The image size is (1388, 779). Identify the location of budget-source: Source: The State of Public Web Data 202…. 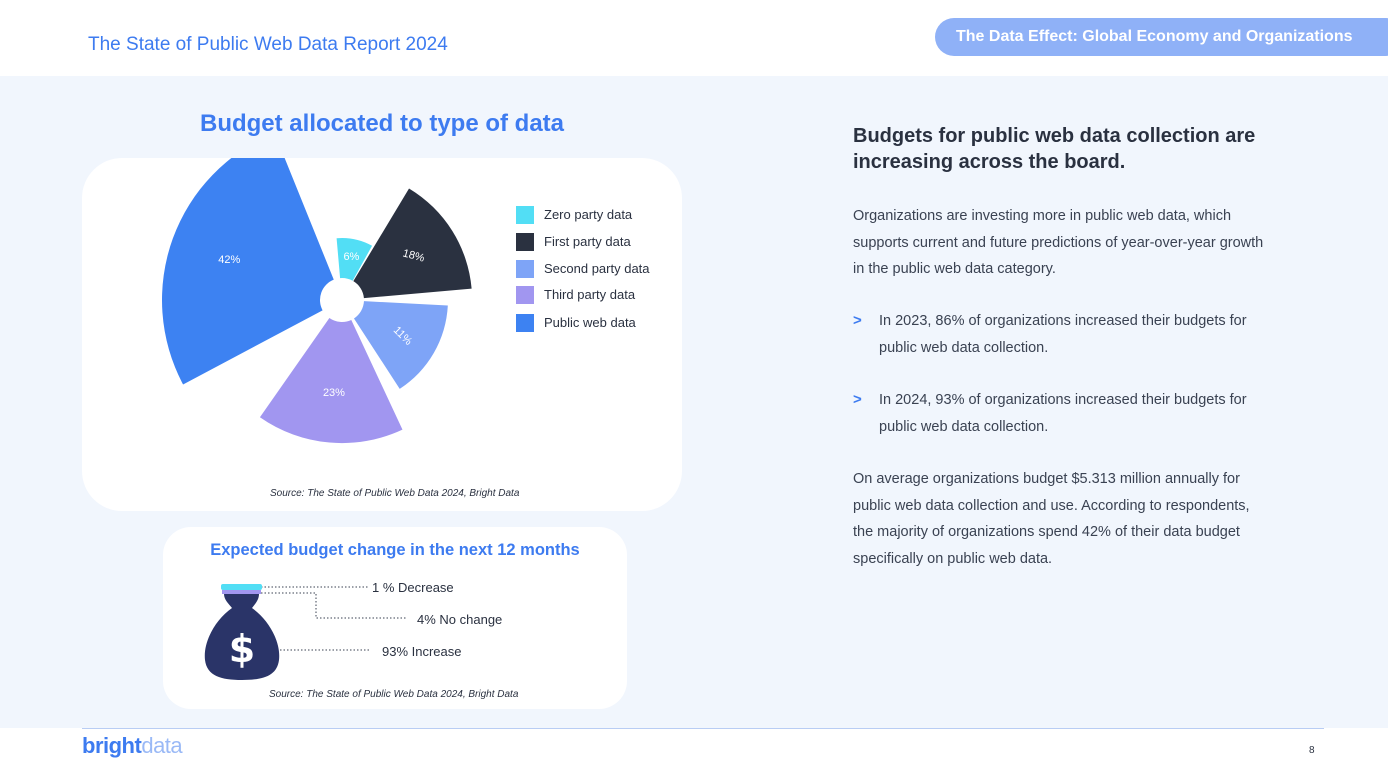
(394, 694).